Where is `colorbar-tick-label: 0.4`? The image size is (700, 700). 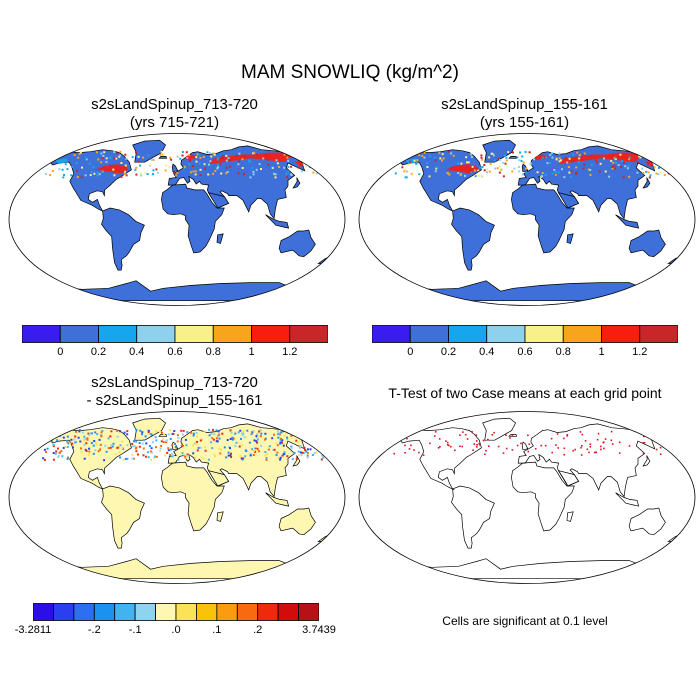
colorbar-tick-label: 0.4 is located at coordinates (136, 352).